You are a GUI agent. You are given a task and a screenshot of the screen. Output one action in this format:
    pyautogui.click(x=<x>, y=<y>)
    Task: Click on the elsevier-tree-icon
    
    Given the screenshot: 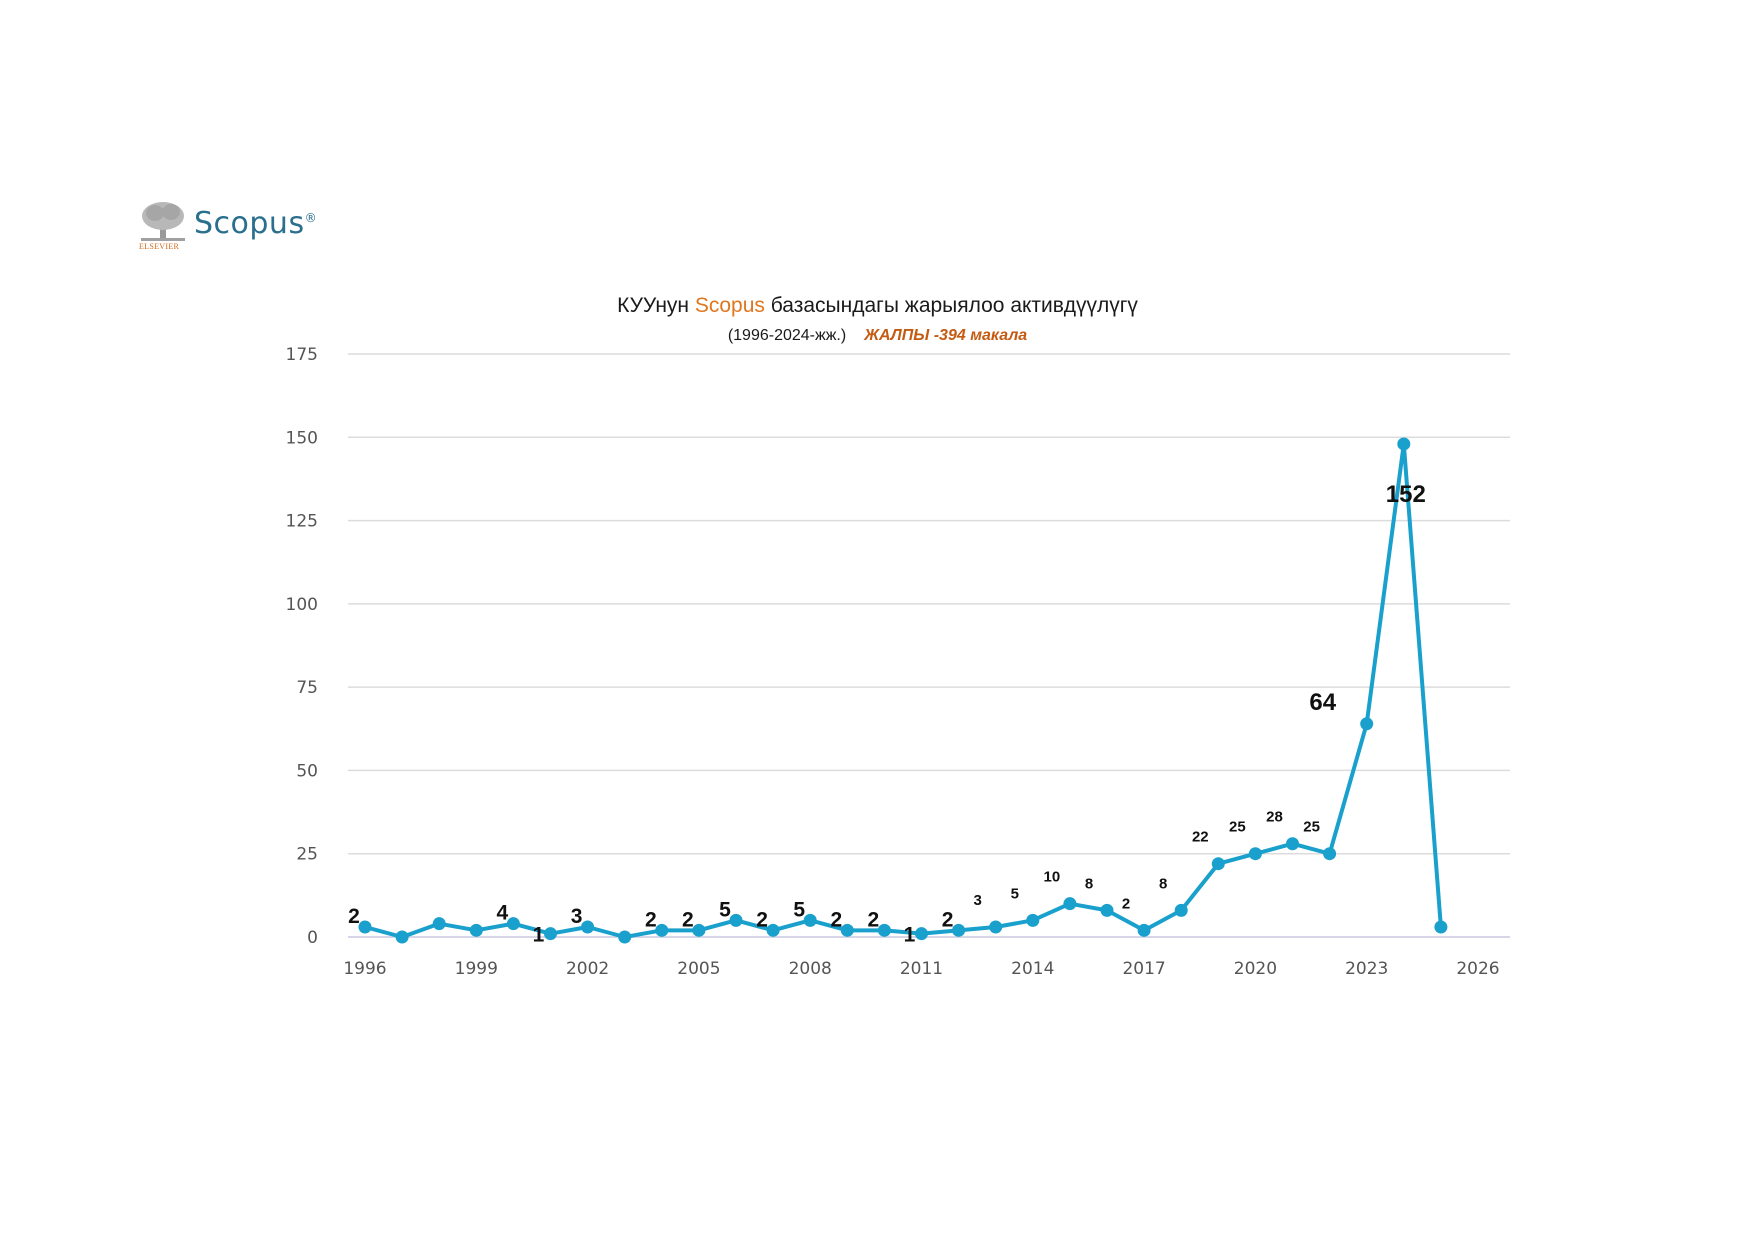 What is the action you would take?
    pyautogui.click(x=163, y=221)
    